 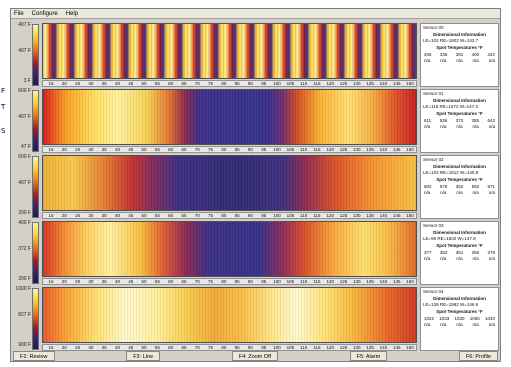 I want to click on menu-file: File, so click(x=19, y=13).